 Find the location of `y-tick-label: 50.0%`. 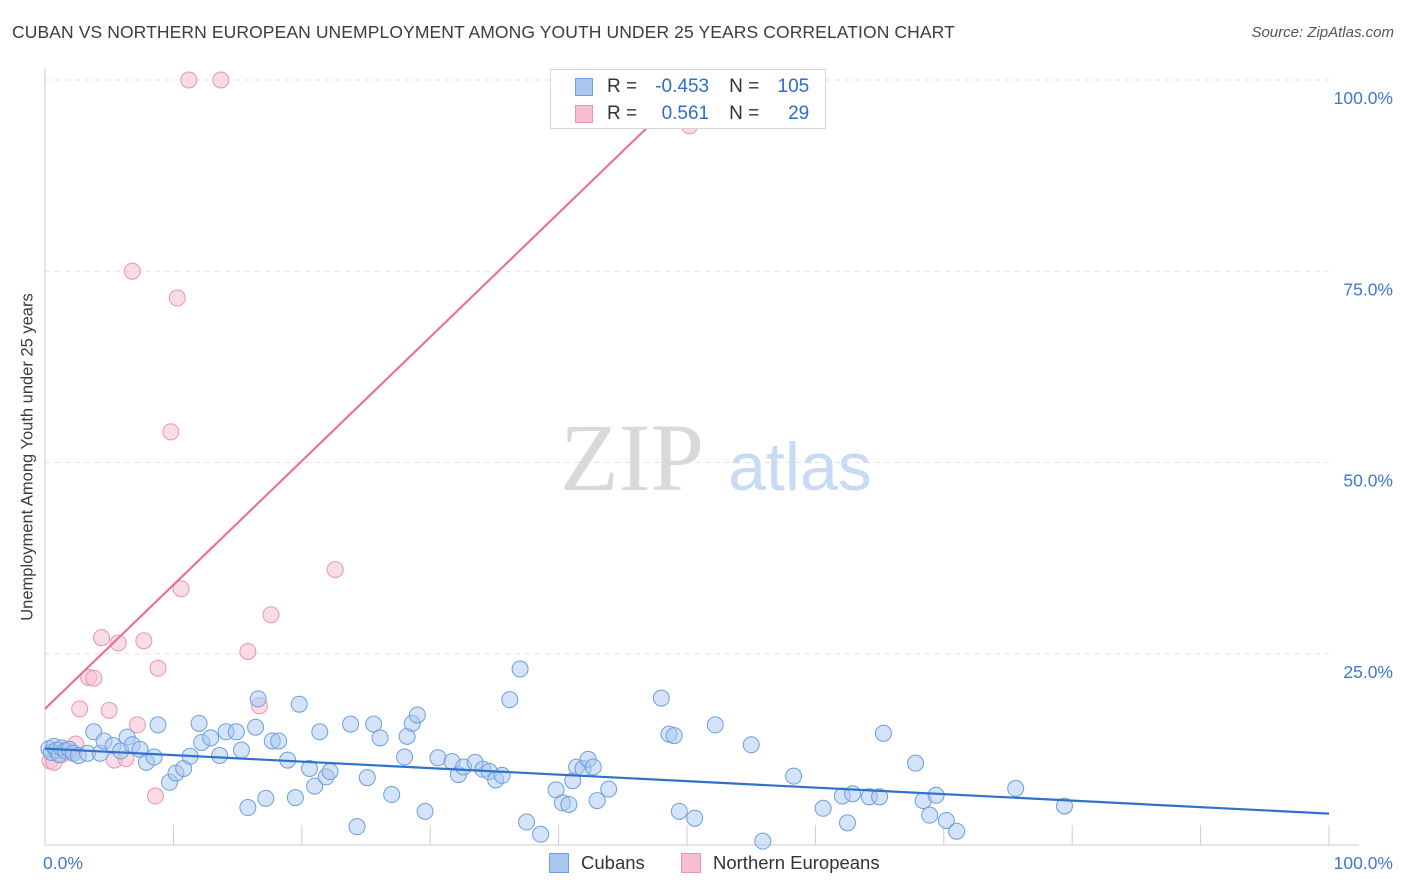

y-tick-label: 50.0% is located at coordinates (1368, 481).